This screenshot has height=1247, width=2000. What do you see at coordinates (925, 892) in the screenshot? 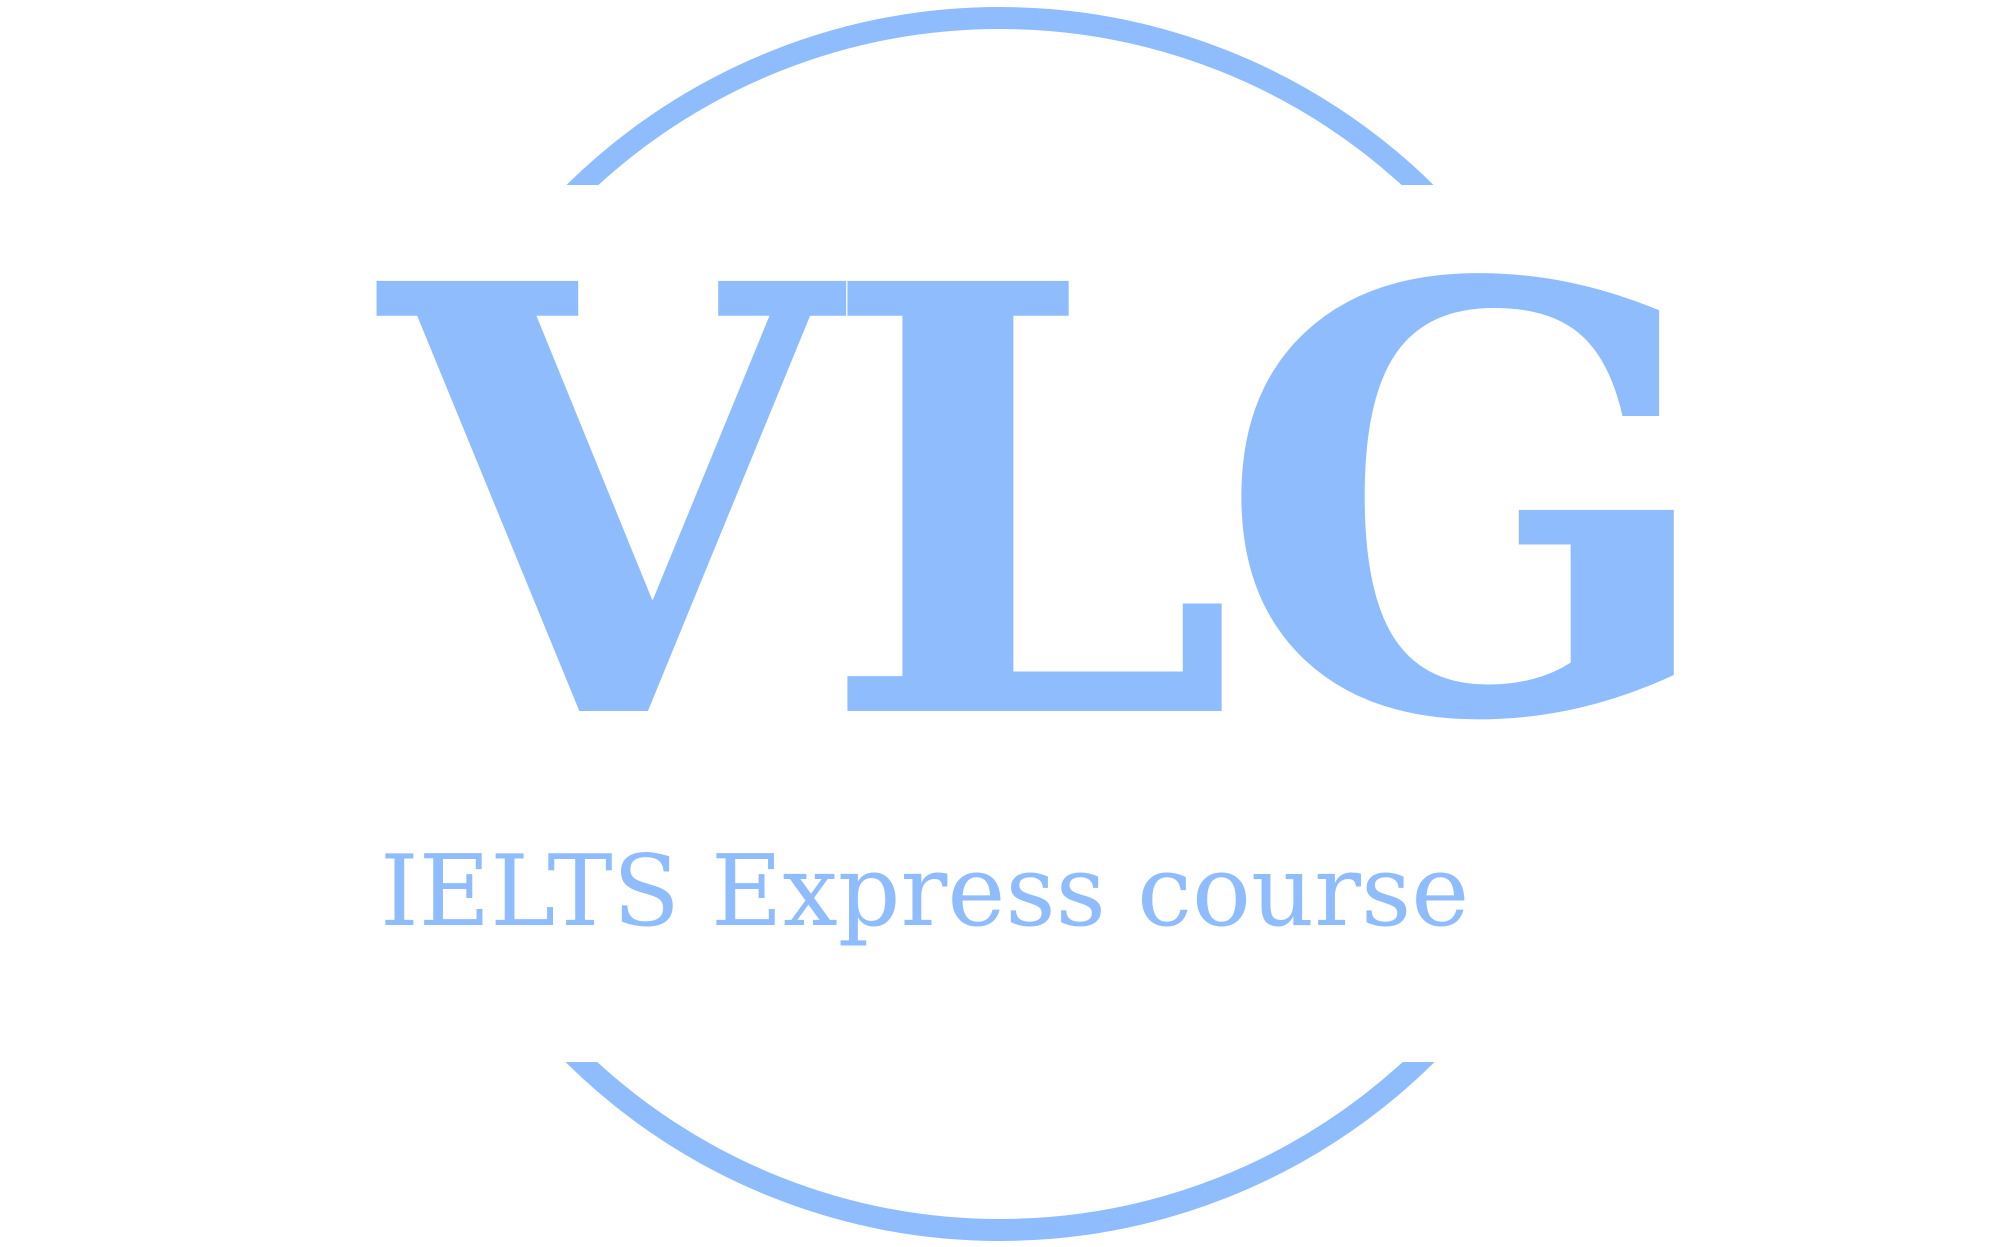
I see `tagline: IELTS Express course` at bounding box center [925, 892].